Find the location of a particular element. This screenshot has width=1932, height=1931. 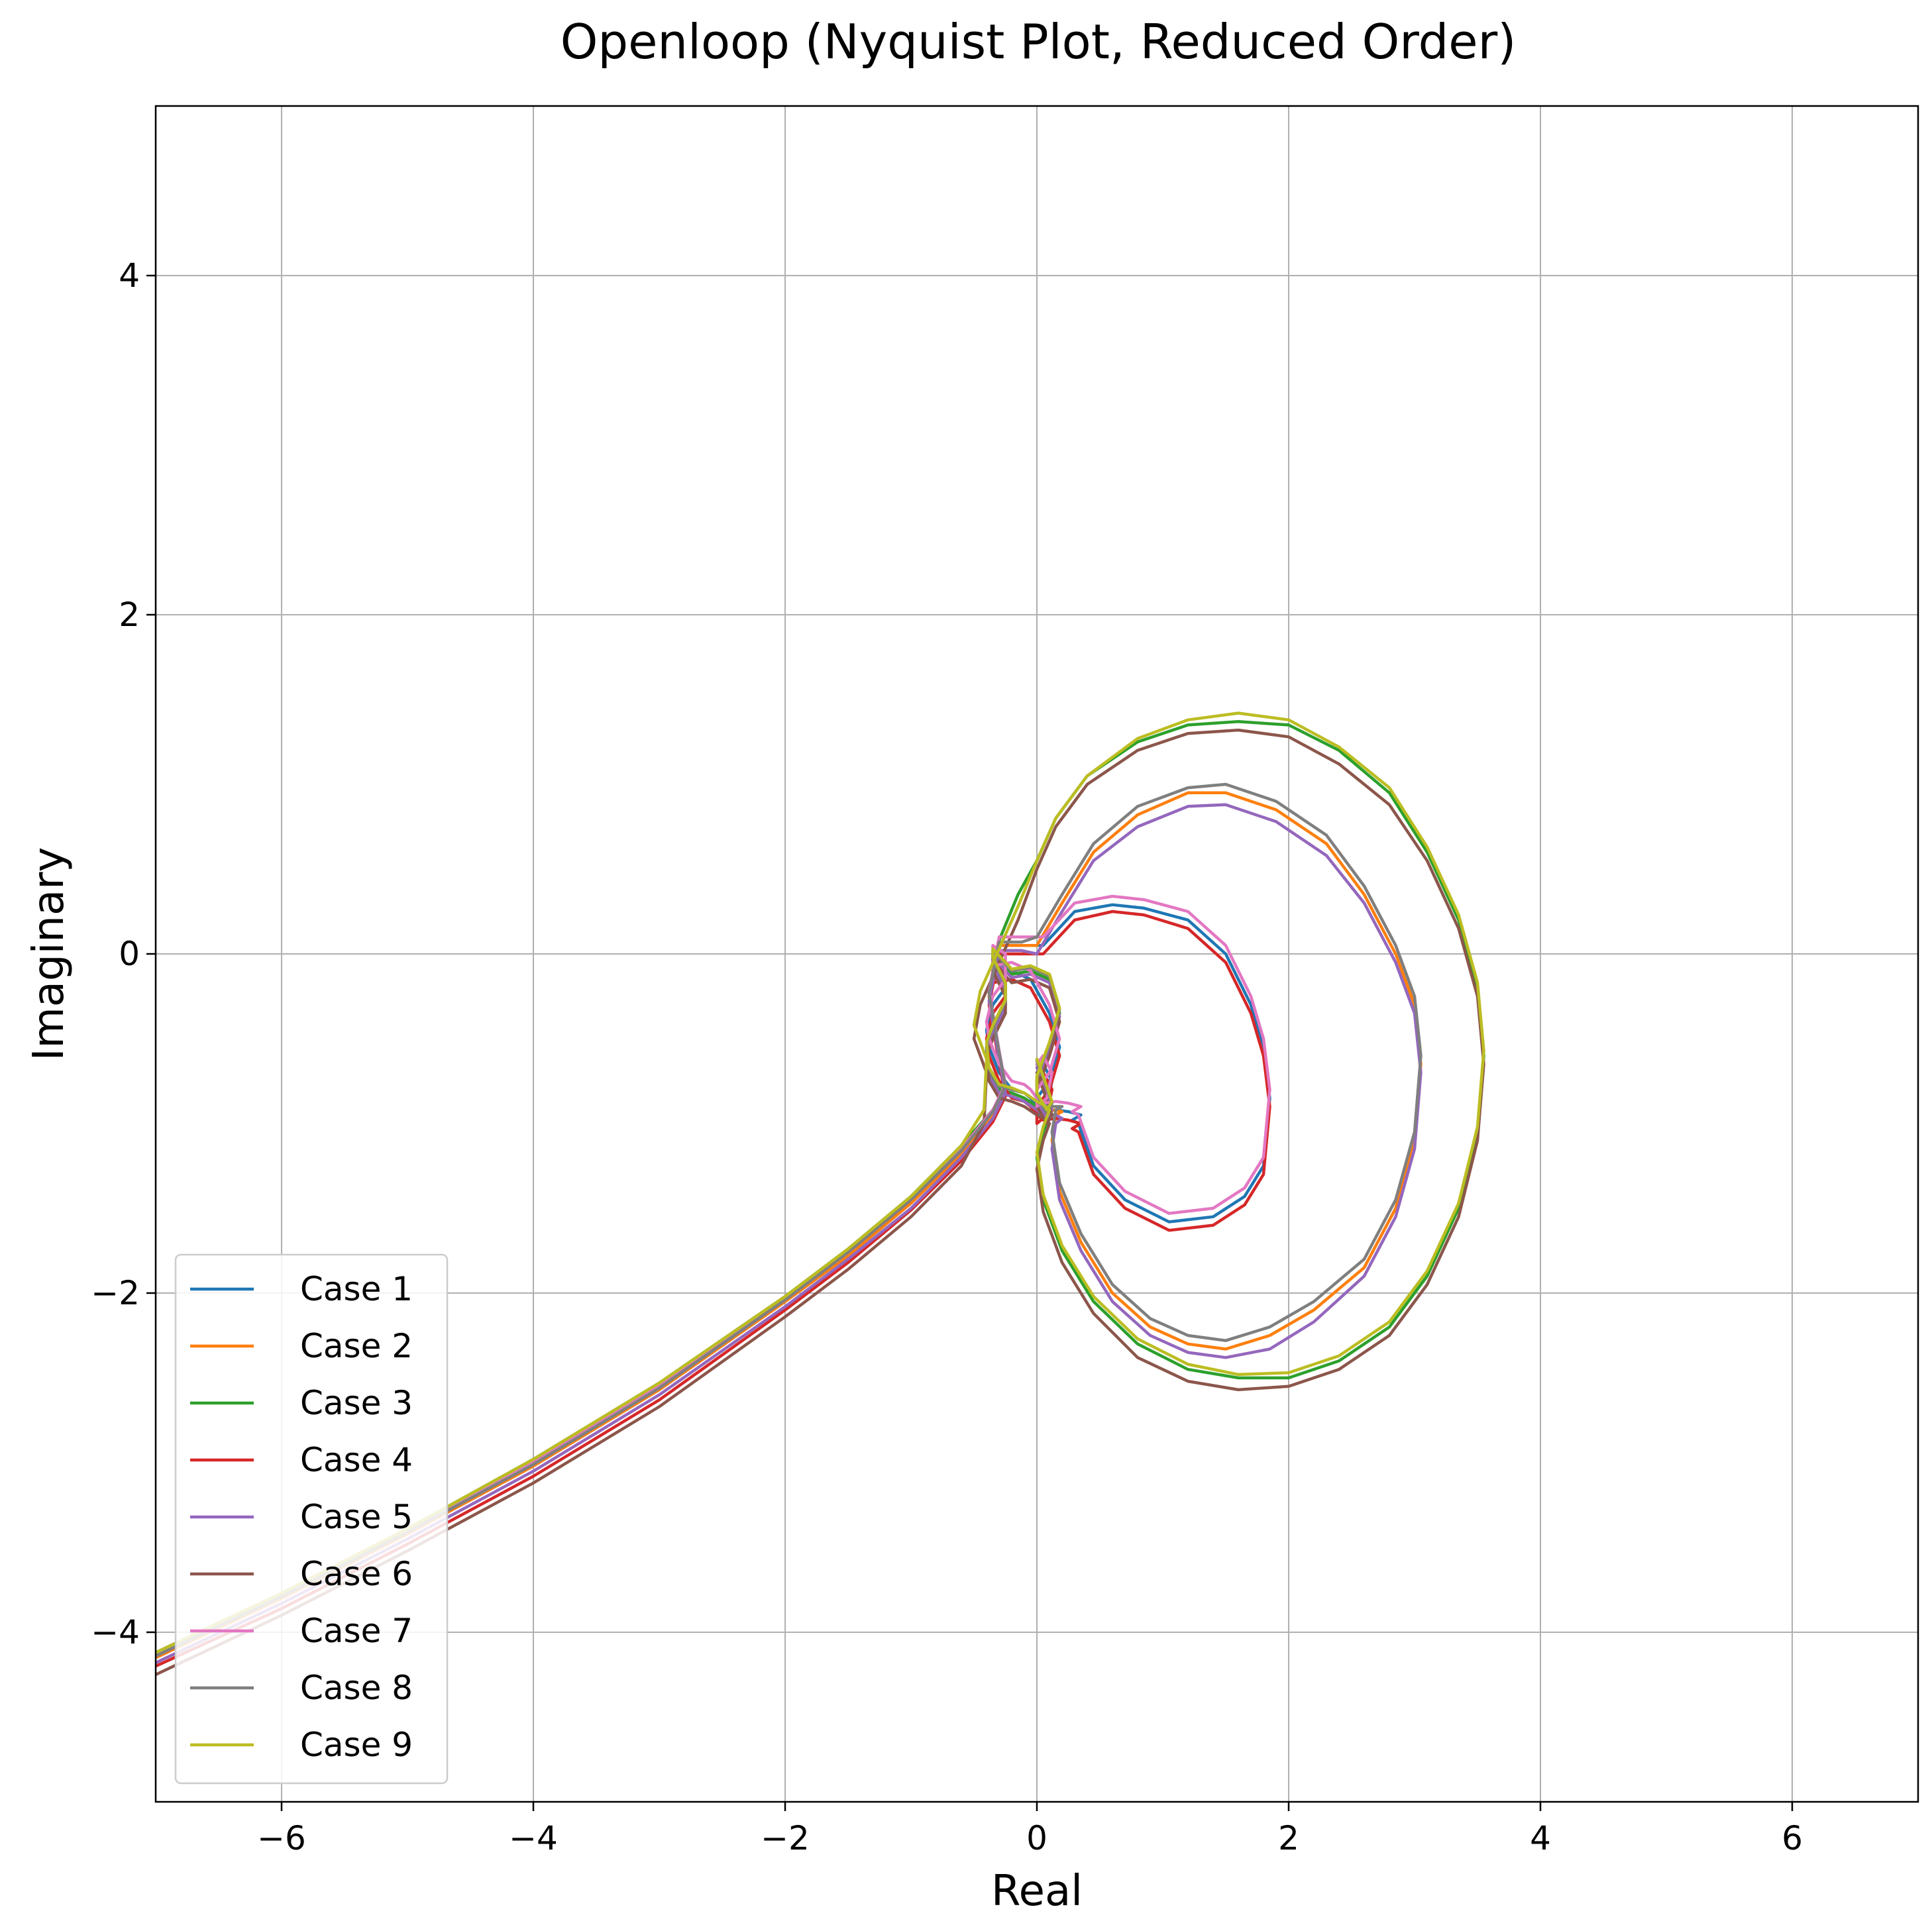

x-tick-label: 4 is located at coordinates (1540, 1838).